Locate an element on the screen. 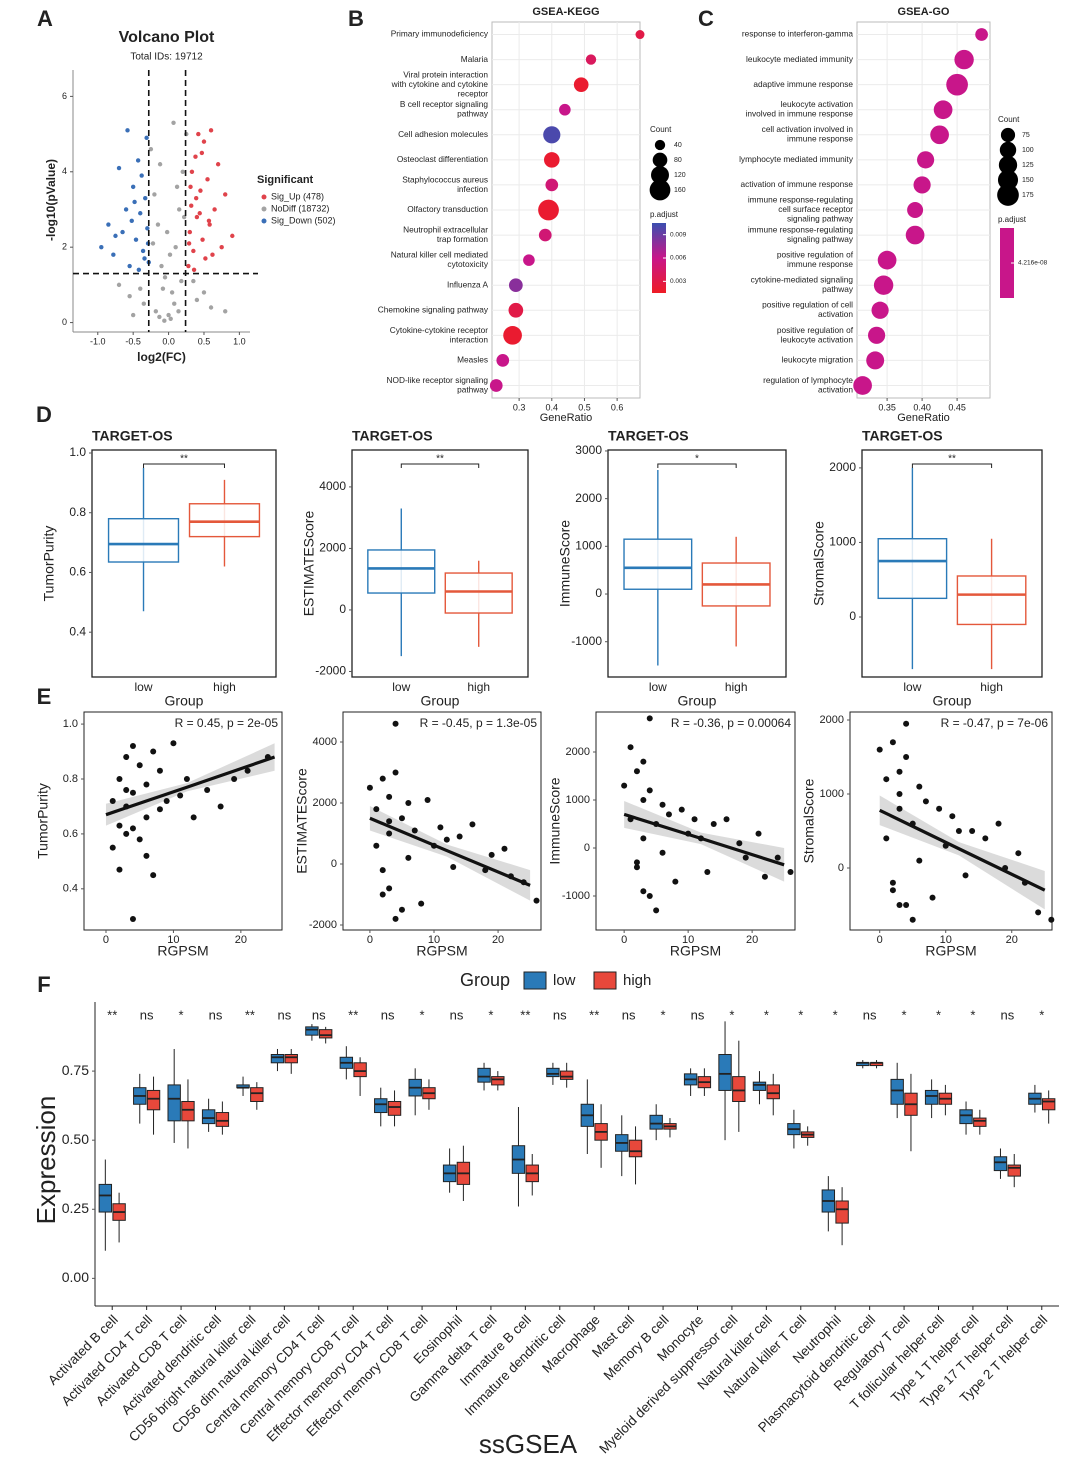 The image size is (1080, 1469). category-label: infection is located at coordinates (472, 189).